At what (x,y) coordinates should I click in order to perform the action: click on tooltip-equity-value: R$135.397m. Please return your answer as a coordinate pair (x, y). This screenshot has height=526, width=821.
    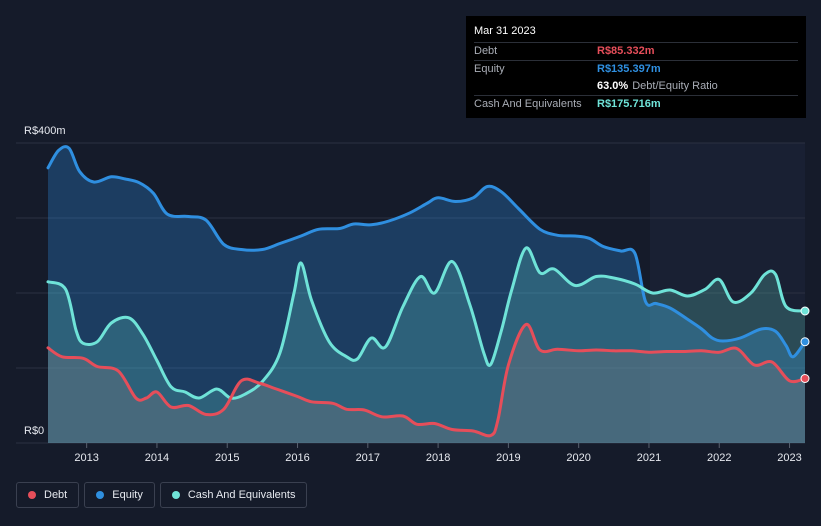
    Looking at the image, I should click on (629, 69).